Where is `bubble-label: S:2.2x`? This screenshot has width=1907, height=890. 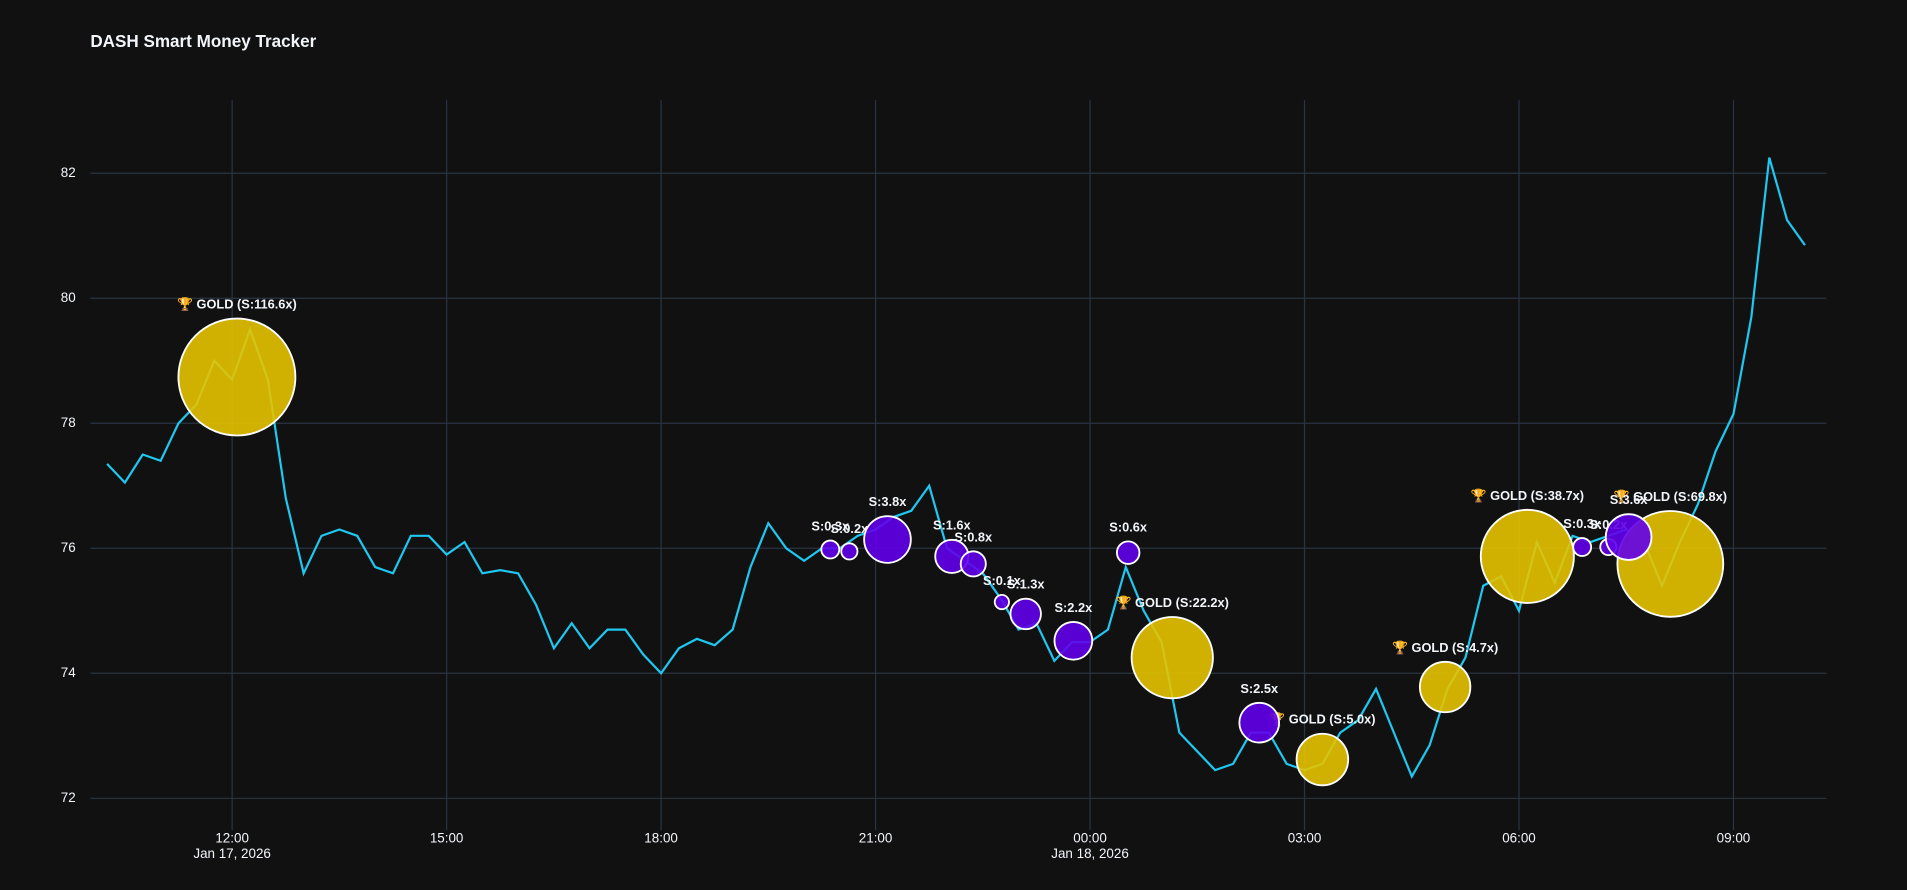
bubble-label: S:2.2x is located at coordinates (1074, 607).